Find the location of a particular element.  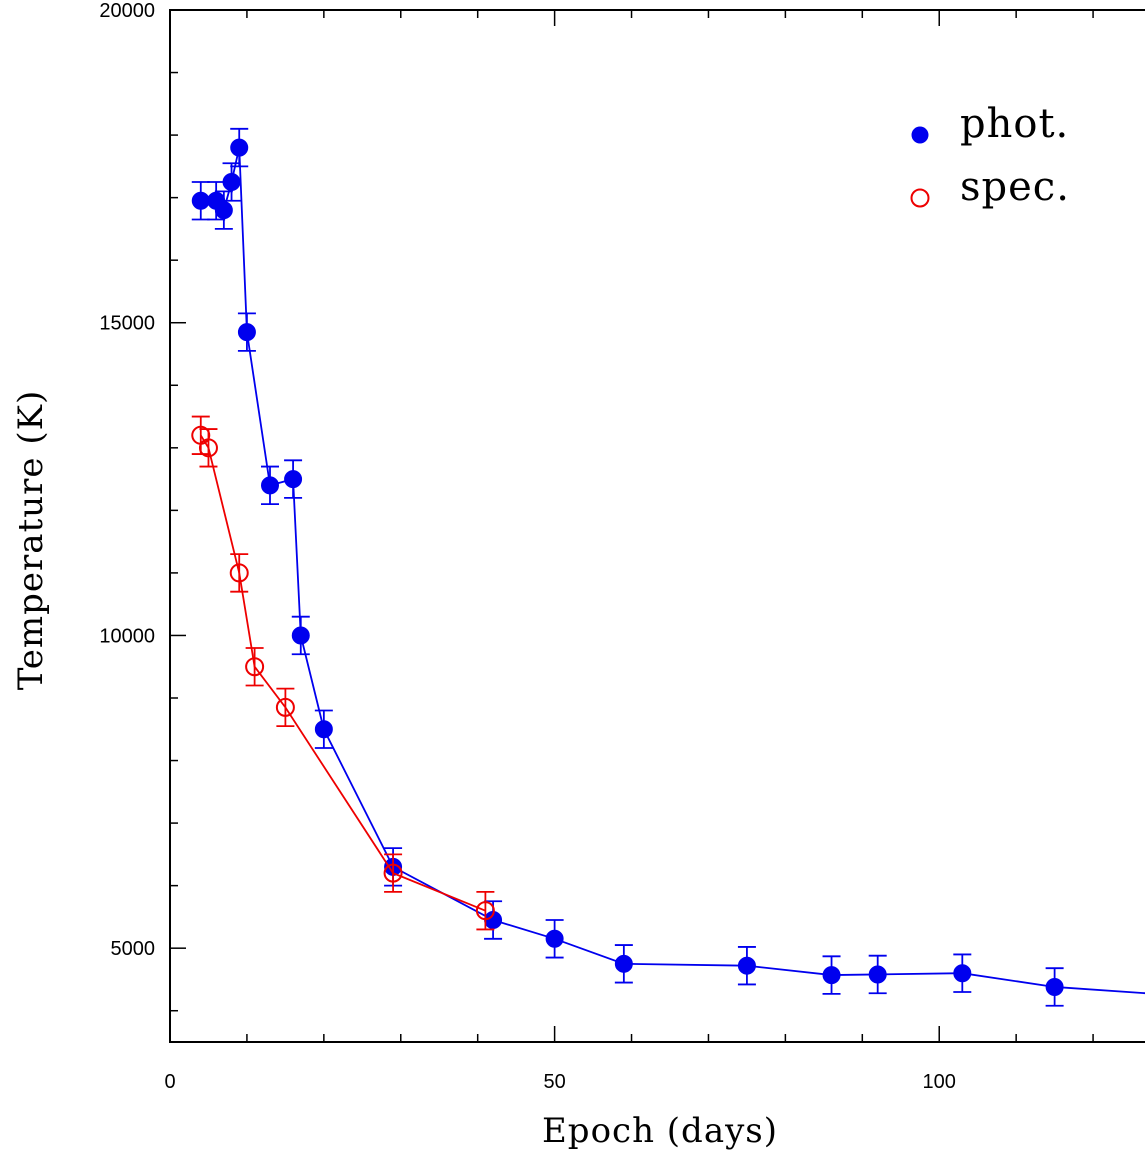

y-axis-title: Temperature (K) is located at coordinates (31, 540).